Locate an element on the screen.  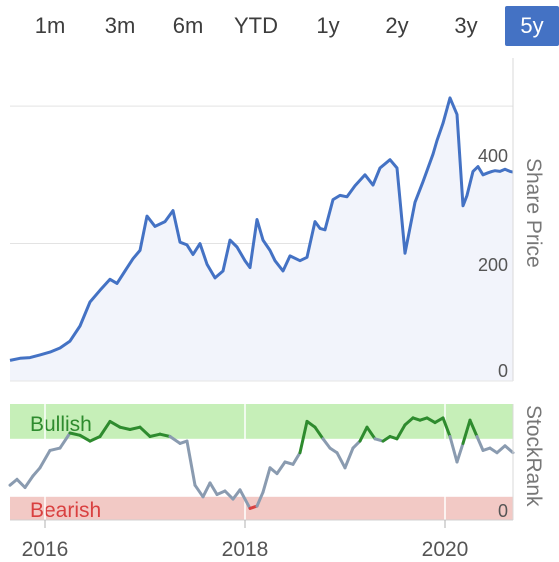
bullish-label: Bullish is located at coordinates (61, 424).